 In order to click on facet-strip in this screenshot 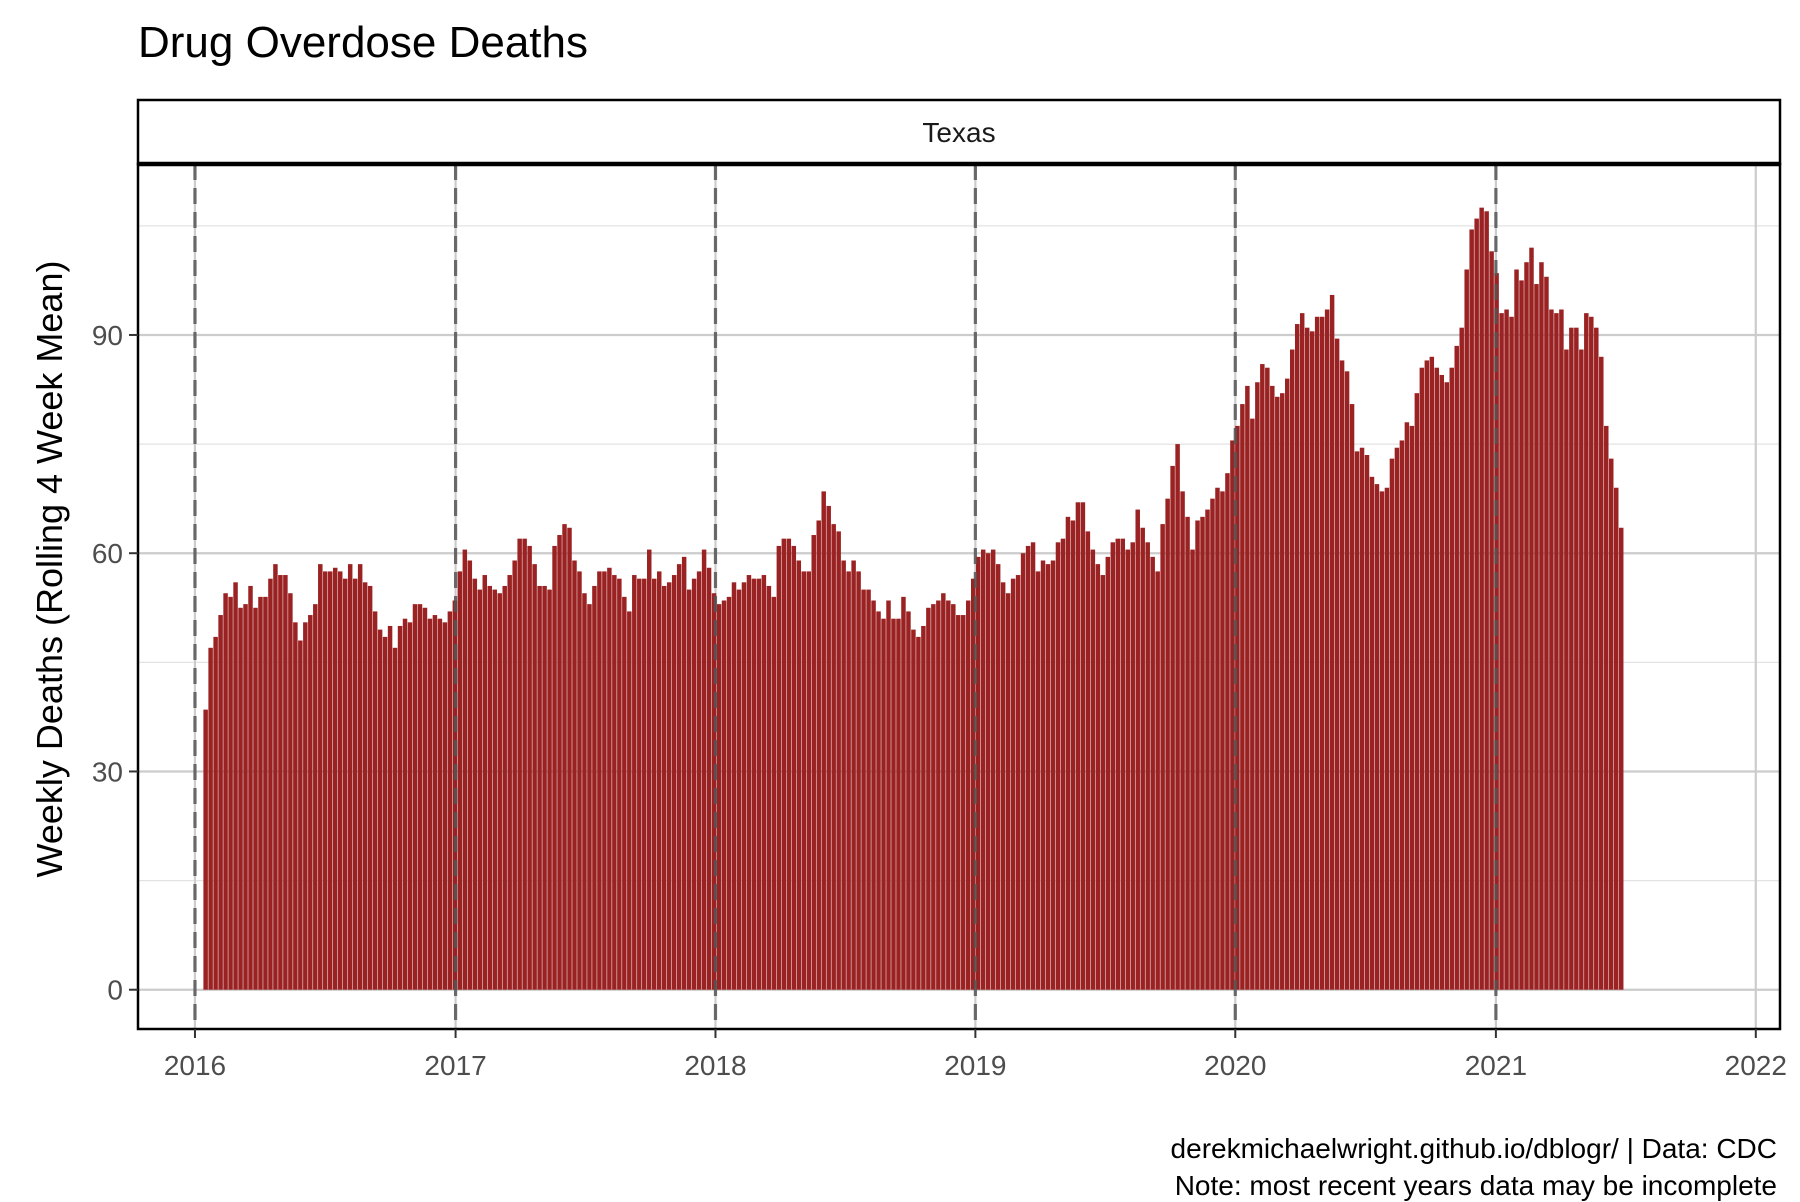, I will do `click(959, 132)`.